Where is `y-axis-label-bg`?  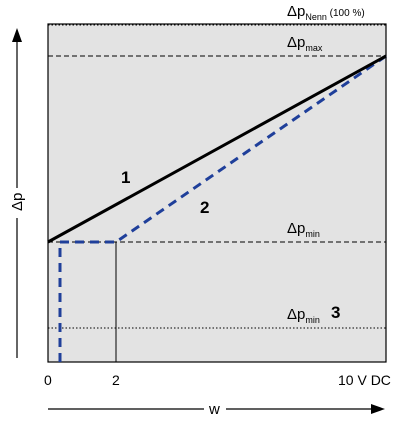 y-axis-label-bg is located at coordinates (17, 203).